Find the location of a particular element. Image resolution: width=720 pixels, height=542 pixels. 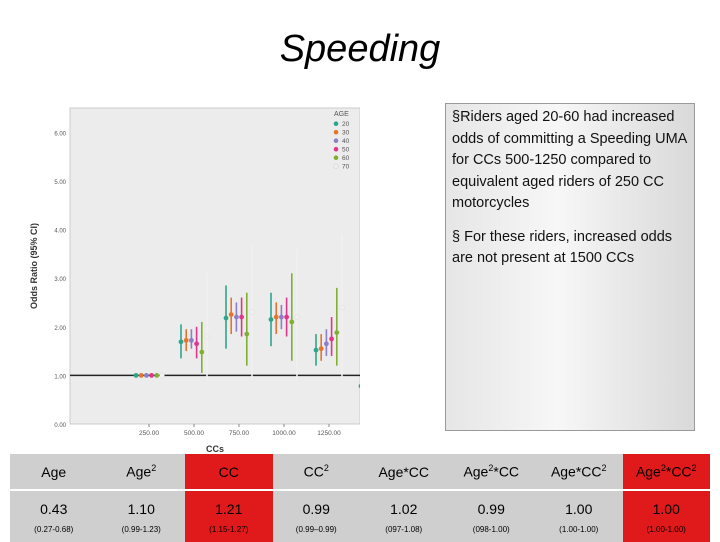

table-ci-cell: (097-1.08) is located at coordinates (404, 529).